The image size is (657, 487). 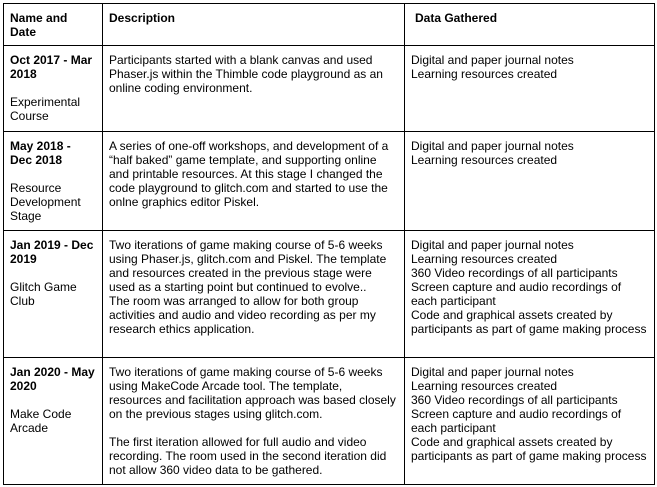 What do you see at coordinates (53, 24) in the screenshot?
I see `header-name-date: Name and Date` at bounding box center [53, 24].